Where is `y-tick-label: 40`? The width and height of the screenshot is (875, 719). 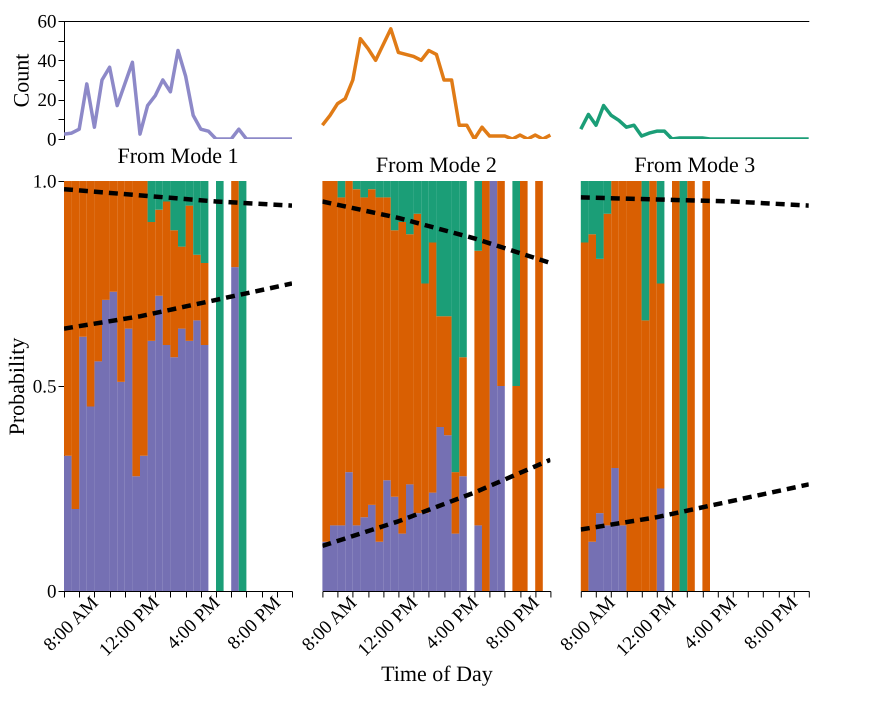
y-tick-label: 40 is located at coordinates (47, 61).